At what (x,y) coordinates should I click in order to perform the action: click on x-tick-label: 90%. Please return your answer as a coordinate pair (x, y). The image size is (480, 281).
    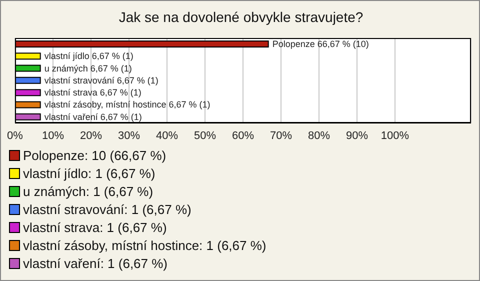
    Looking at the image, I should click on (357, 136).